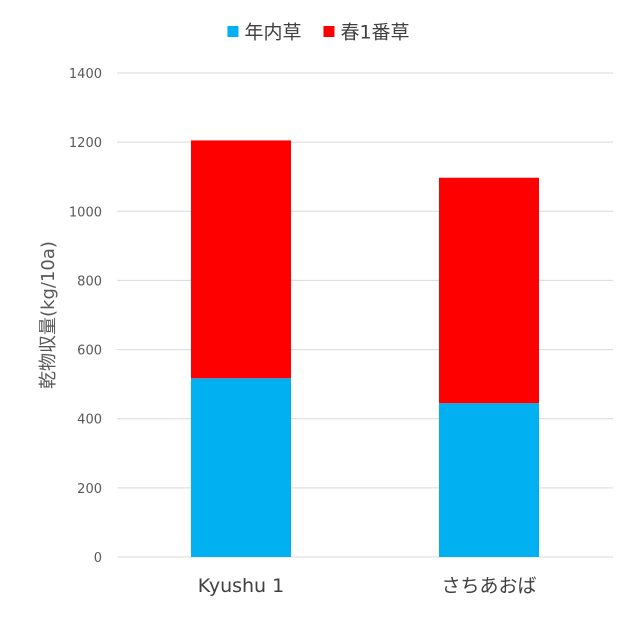 The height and width of the screenshot is (623, 637). Describe the element at coordinates (89, 489) in the screenshot. I see `y-tick-label: 200` at that location.